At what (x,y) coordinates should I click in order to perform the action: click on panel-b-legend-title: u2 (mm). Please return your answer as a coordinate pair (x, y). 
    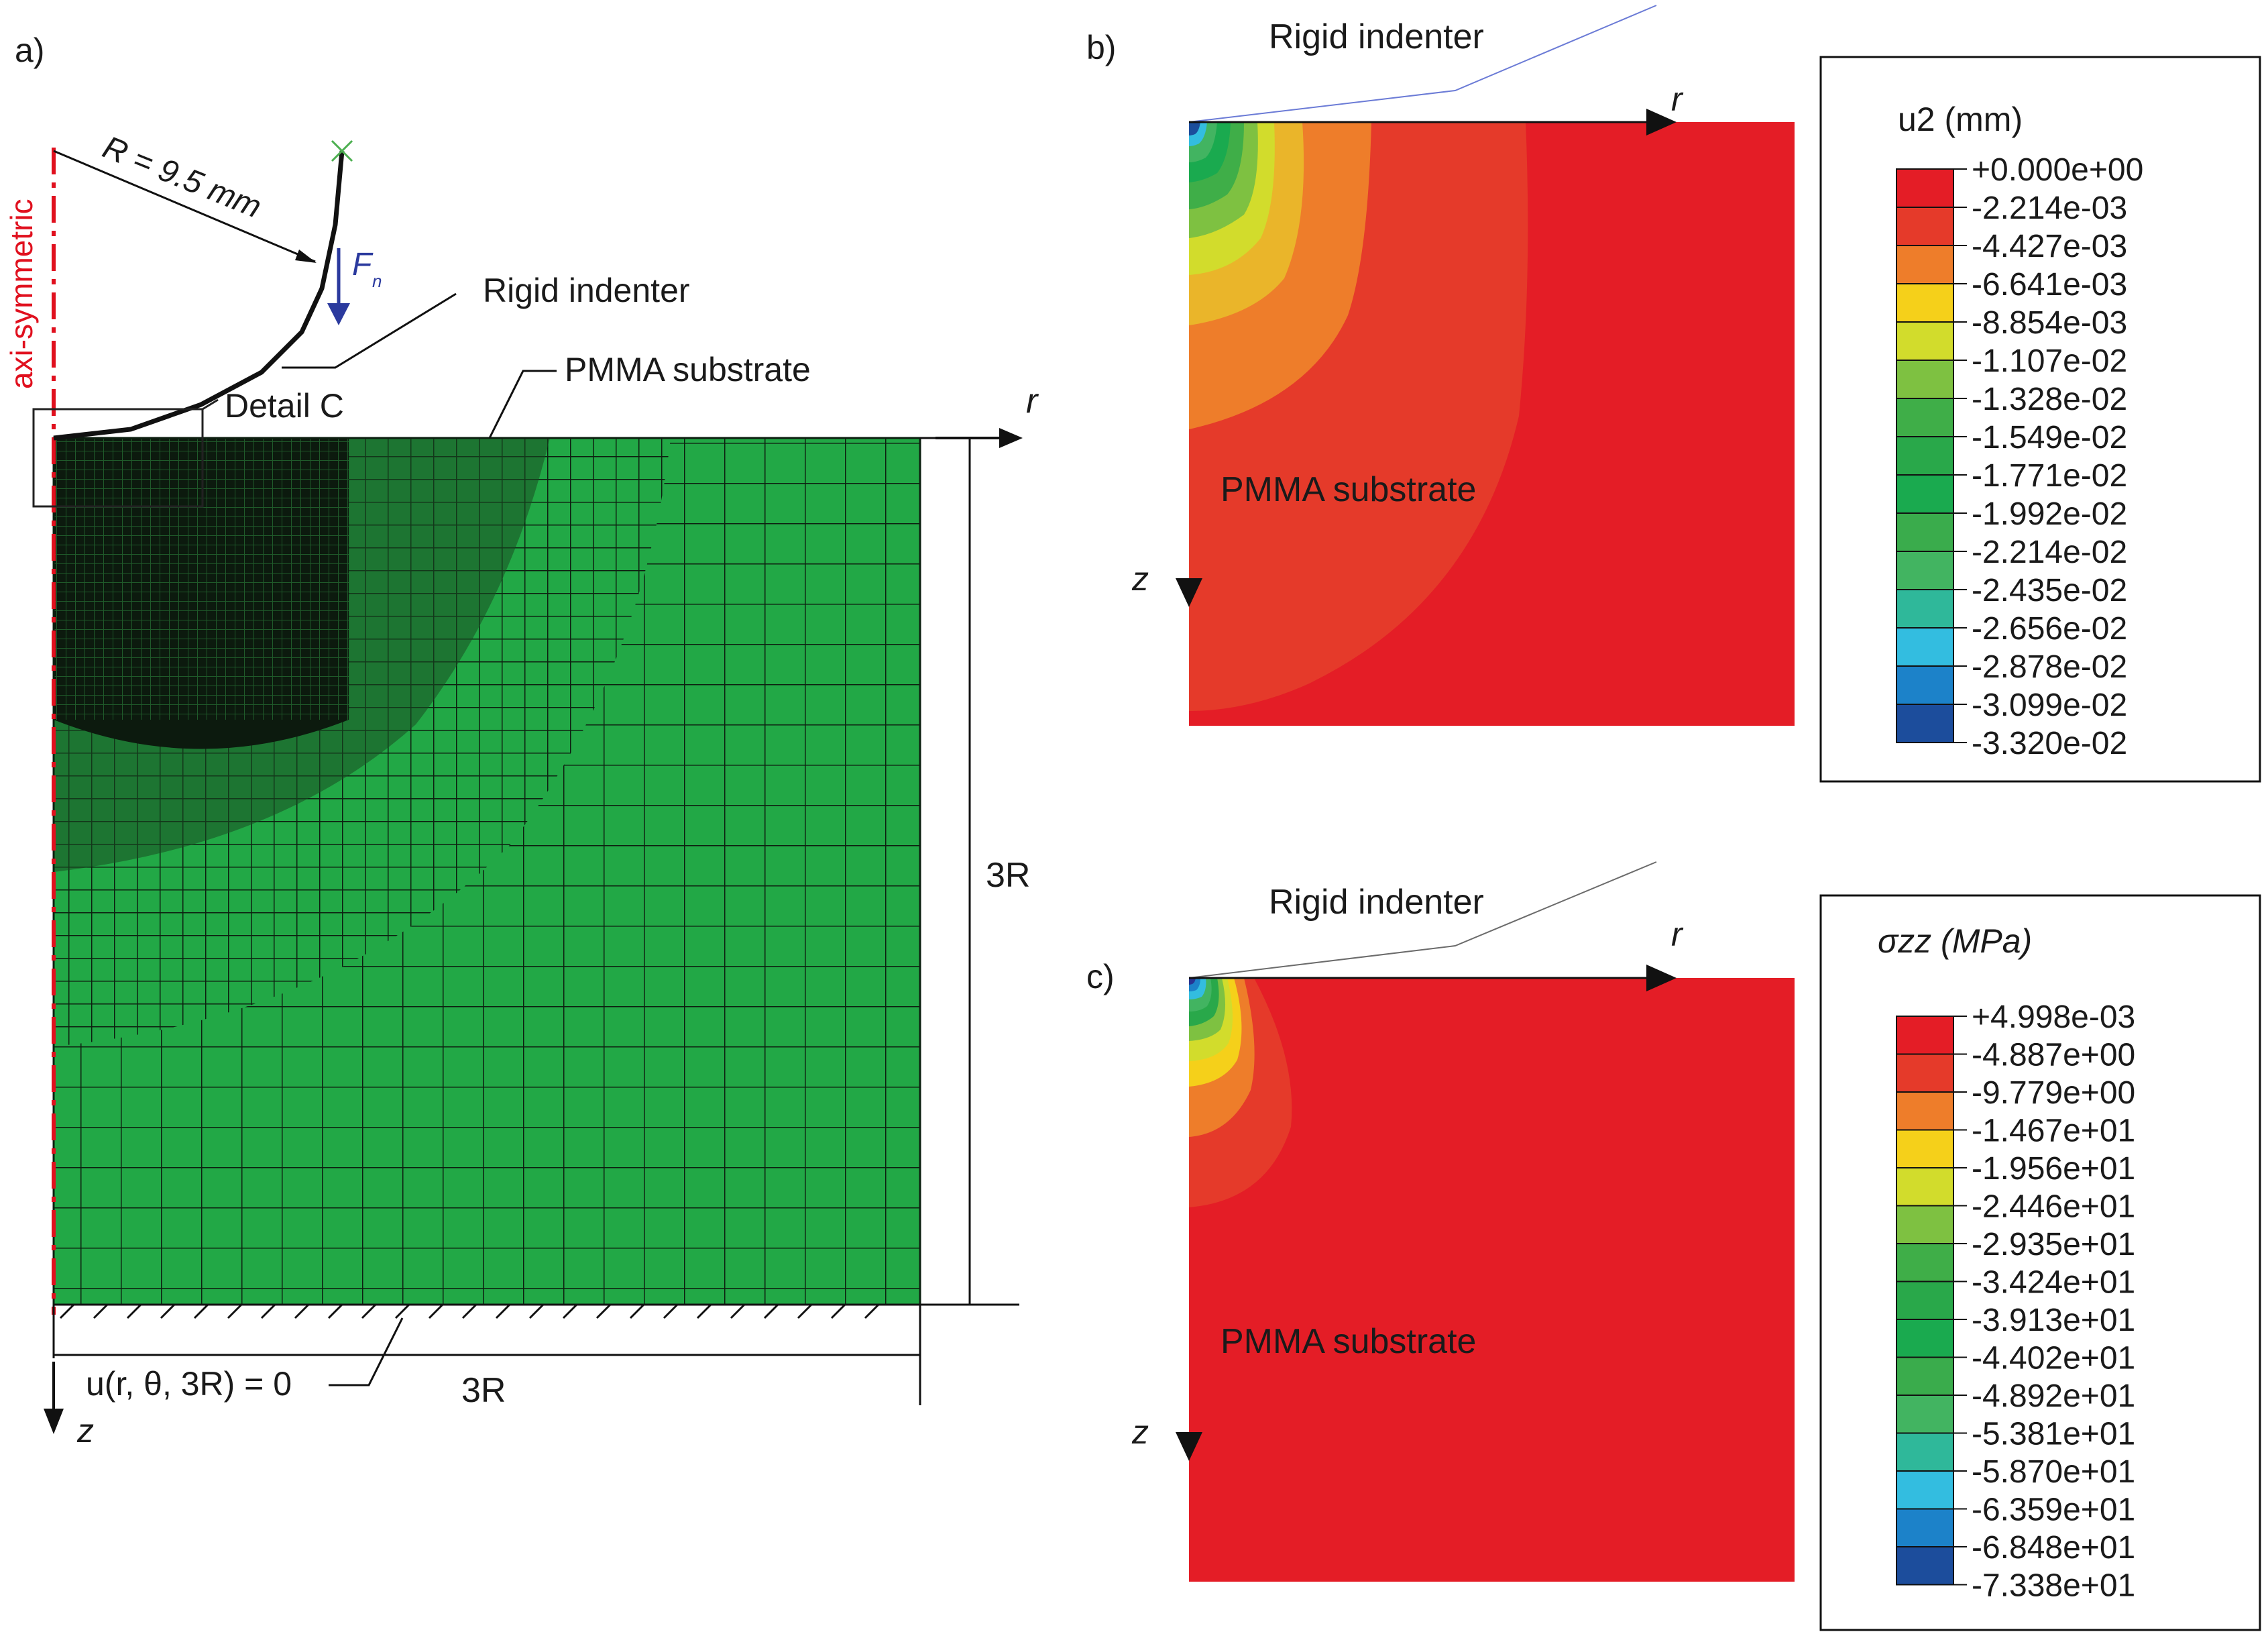
    Looking at the image, I should click on (1960, 120).